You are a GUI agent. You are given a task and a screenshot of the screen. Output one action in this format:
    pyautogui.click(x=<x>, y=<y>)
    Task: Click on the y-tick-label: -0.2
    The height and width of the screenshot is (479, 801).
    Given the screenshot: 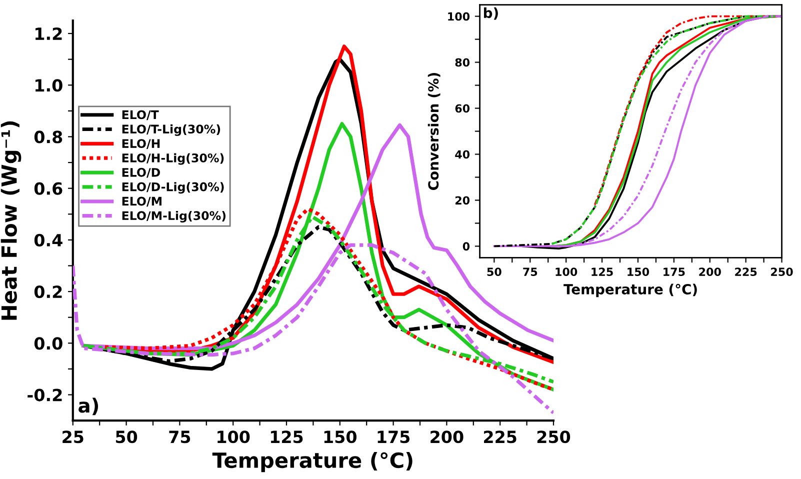 What is the action you would take?
    pyautogui.click(x=45, y=395)
    